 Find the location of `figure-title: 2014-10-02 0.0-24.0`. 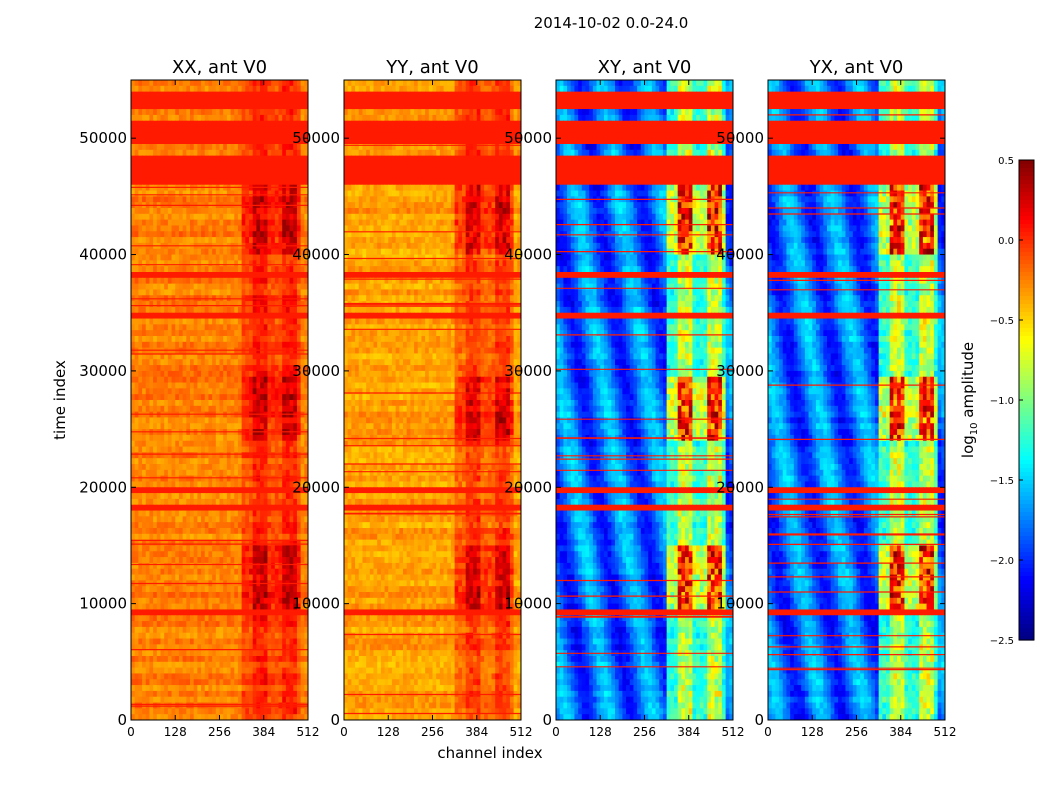

figure-title: 2014-10-02 0.0-24.0 is located at coordinates (611, 23).